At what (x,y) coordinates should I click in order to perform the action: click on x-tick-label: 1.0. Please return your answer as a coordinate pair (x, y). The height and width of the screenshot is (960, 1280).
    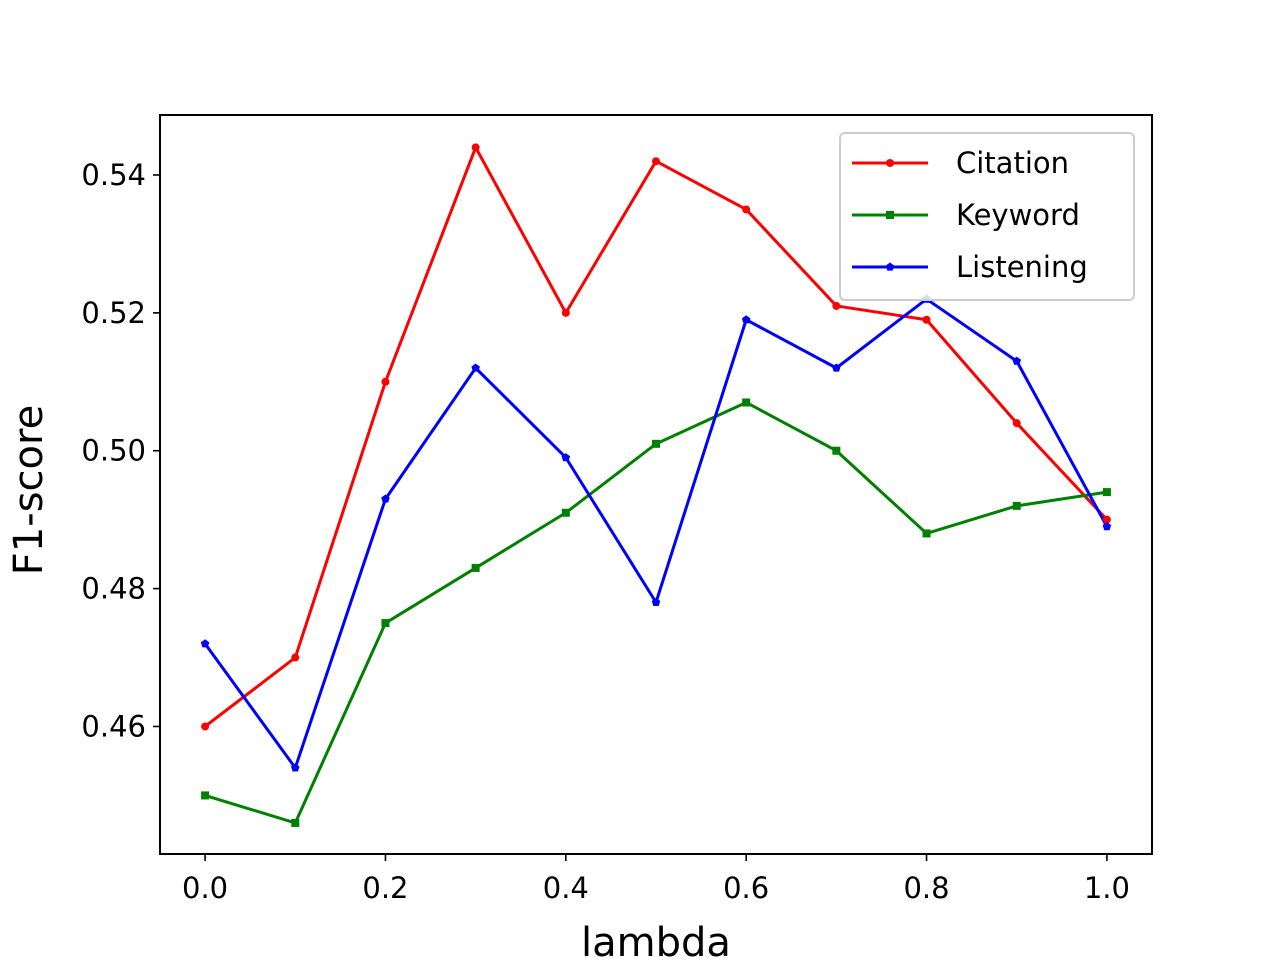
    Looking at the image, I should click on (1107, 888).